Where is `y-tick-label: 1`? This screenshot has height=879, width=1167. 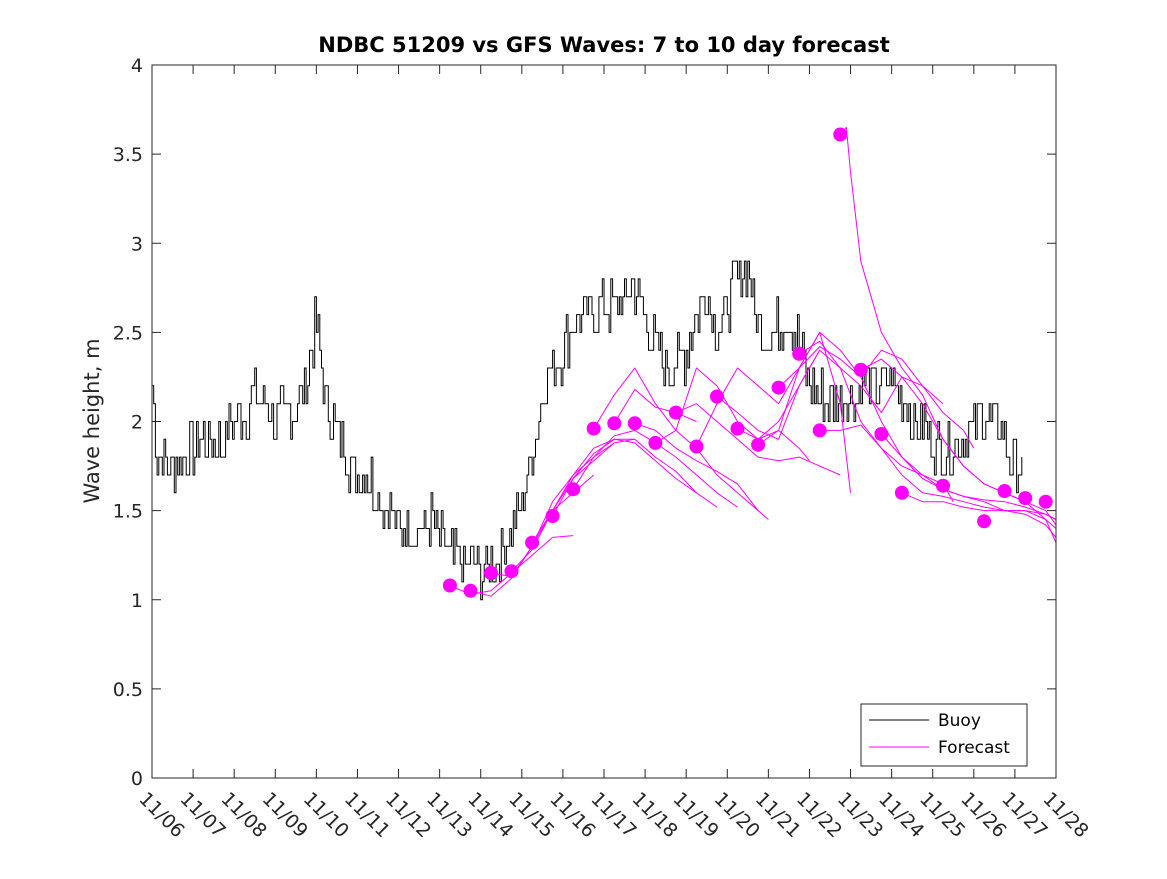
y-tick-label: 1 is located at coordinates (137, 601).